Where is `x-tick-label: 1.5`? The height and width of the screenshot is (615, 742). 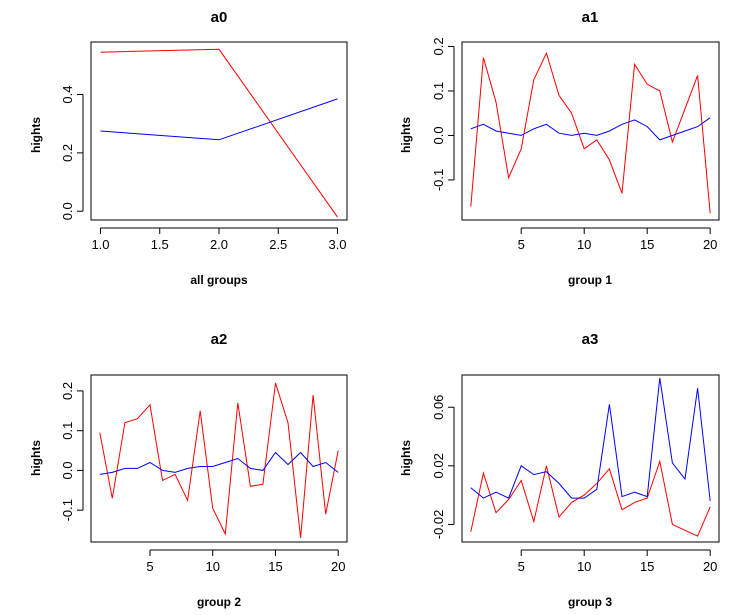
x-tick-label: 1.5 is located at coordinates (160, 244).